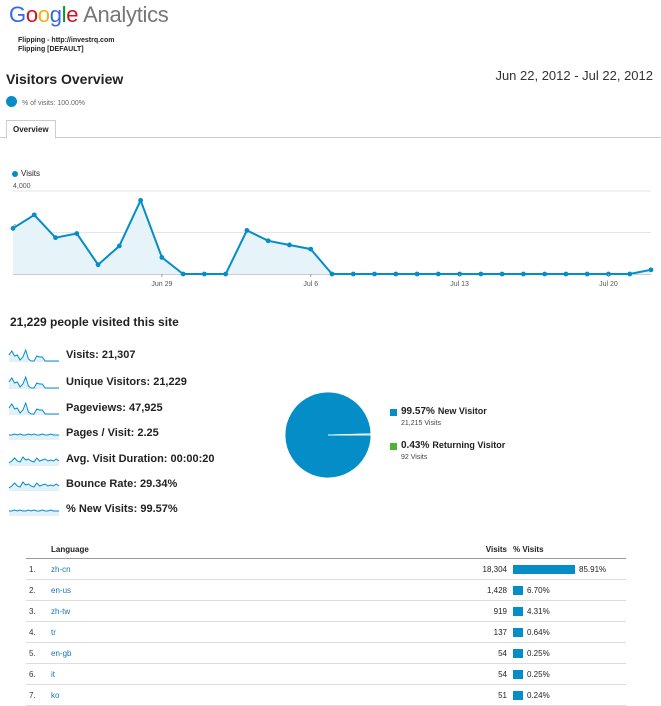  I want to click on new-visitor-pct: 99.57%, so click(418, 411).